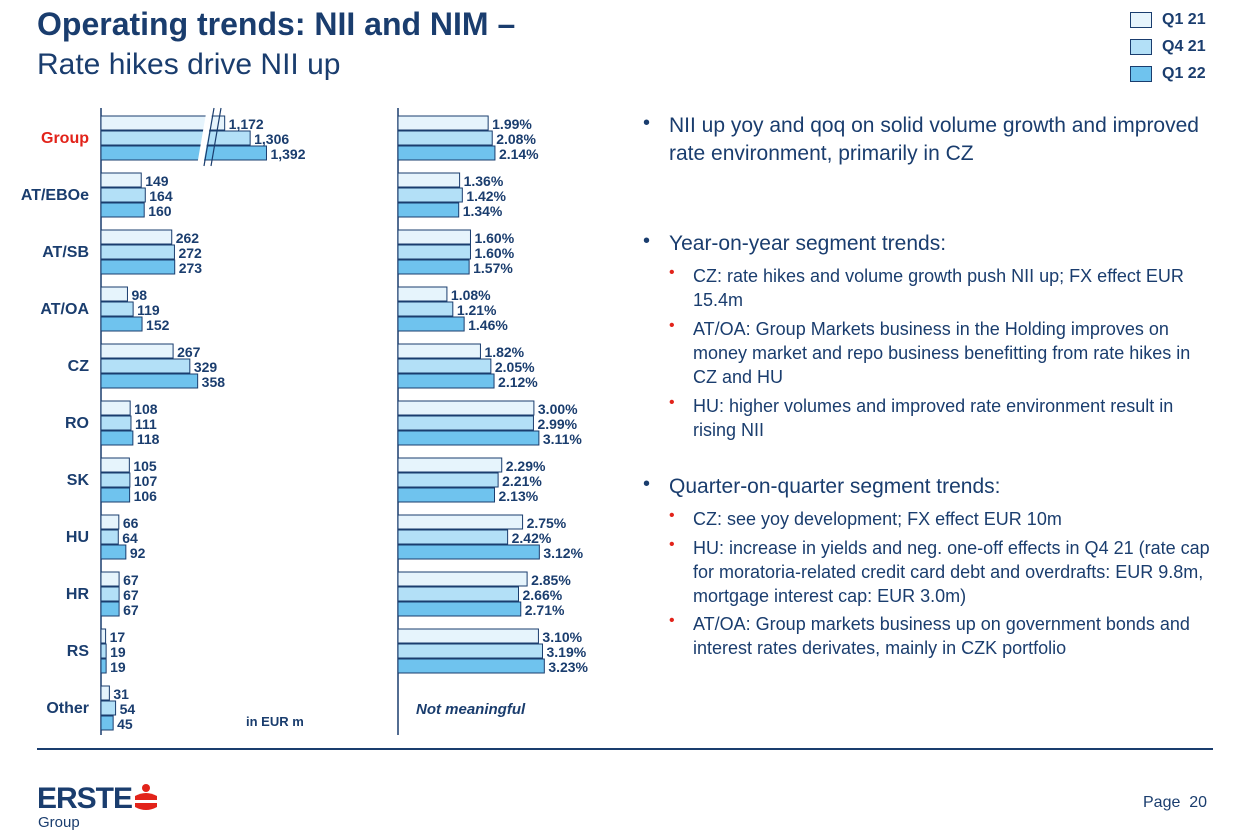 This screenshot has height=840, width=1240. I want to click on nii-value-label: 1,172, so click(246, 124).